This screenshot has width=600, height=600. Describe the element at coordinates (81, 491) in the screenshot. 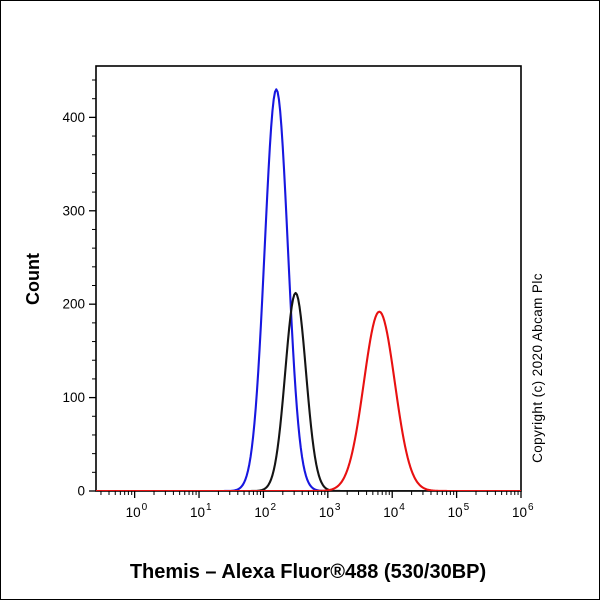

I see `y-tick-label: 0` at that location.